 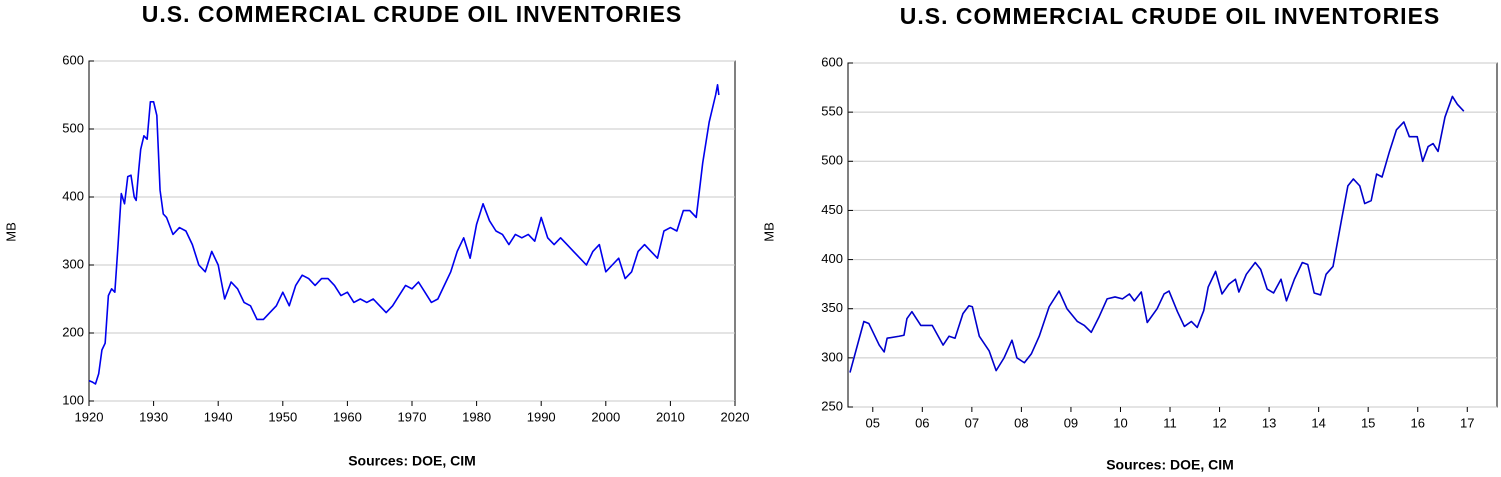 I want to click on x-tick-label: 09, so click(x=1071, y=422).